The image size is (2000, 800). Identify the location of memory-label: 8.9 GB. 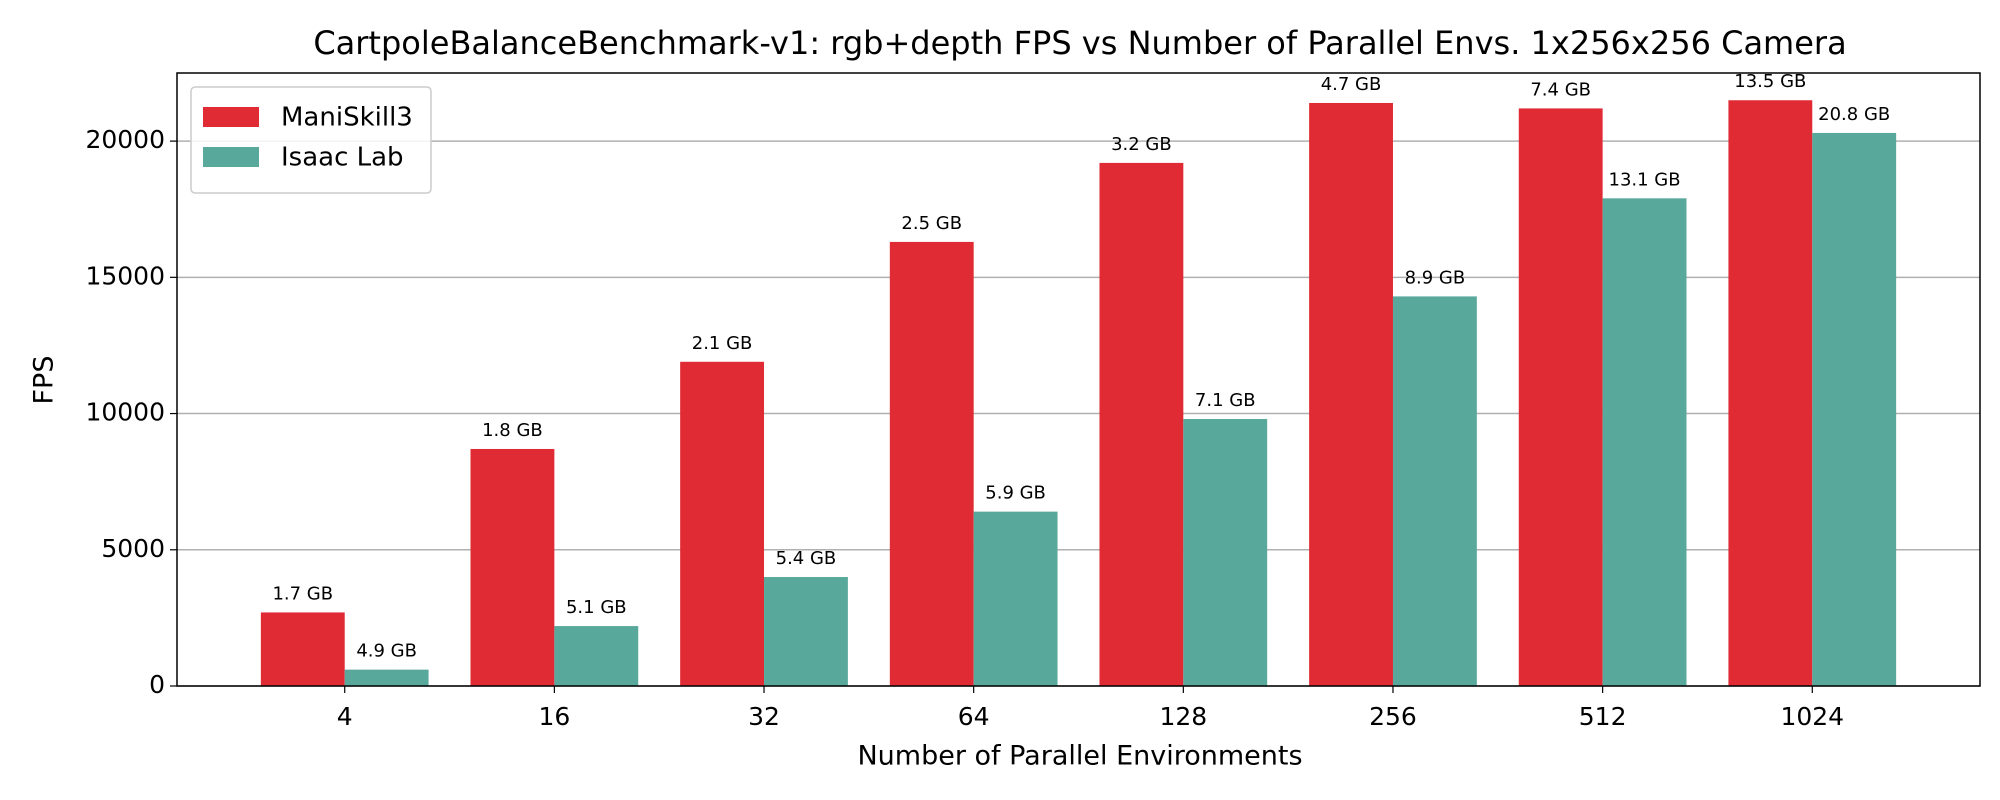
(1435, 277).